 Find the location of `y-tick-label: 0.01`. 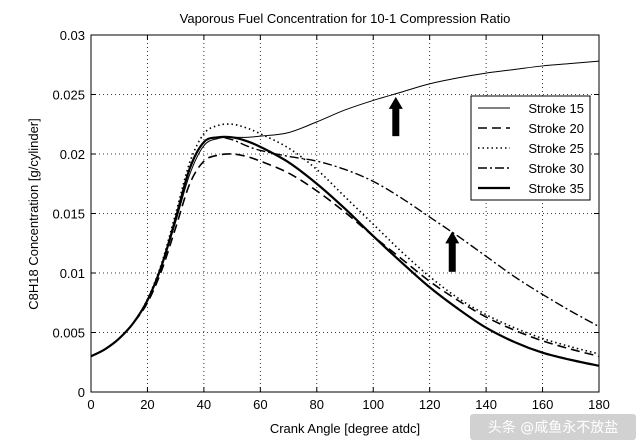

y-tick-label: 0.01 is located at coordinates (72, 273).